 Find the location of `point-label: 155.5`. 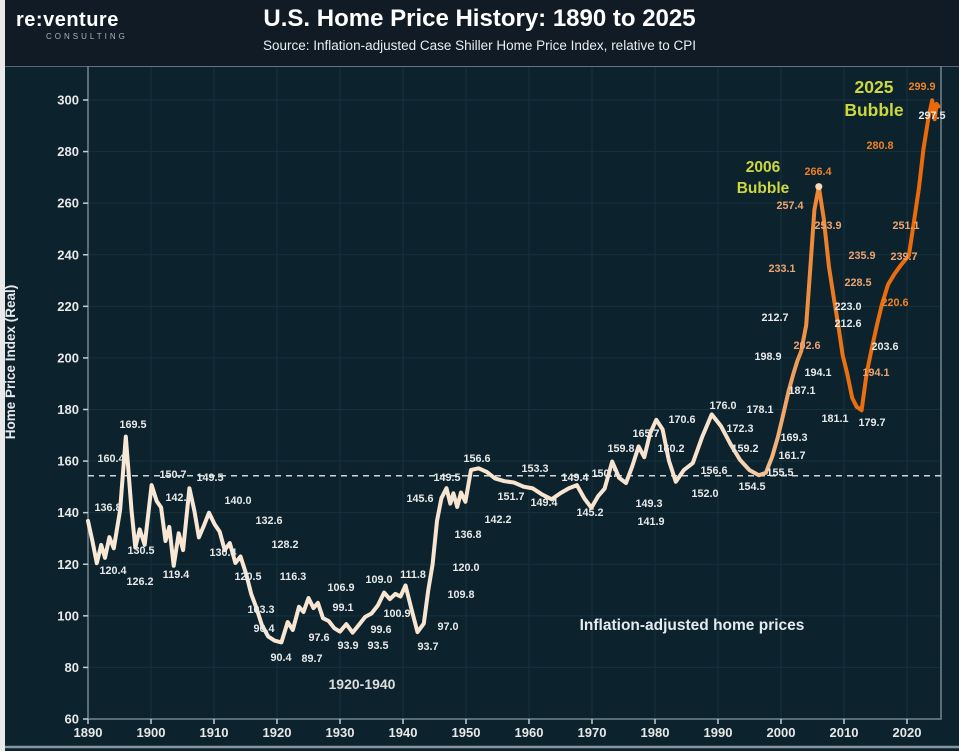

point-label: 155.5 is located at coordinates (779, 473).